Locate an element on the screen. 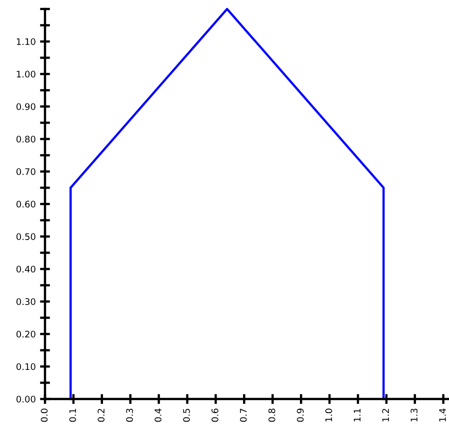  y-tick-label: 0.50 is located at coordinates (26, 236).